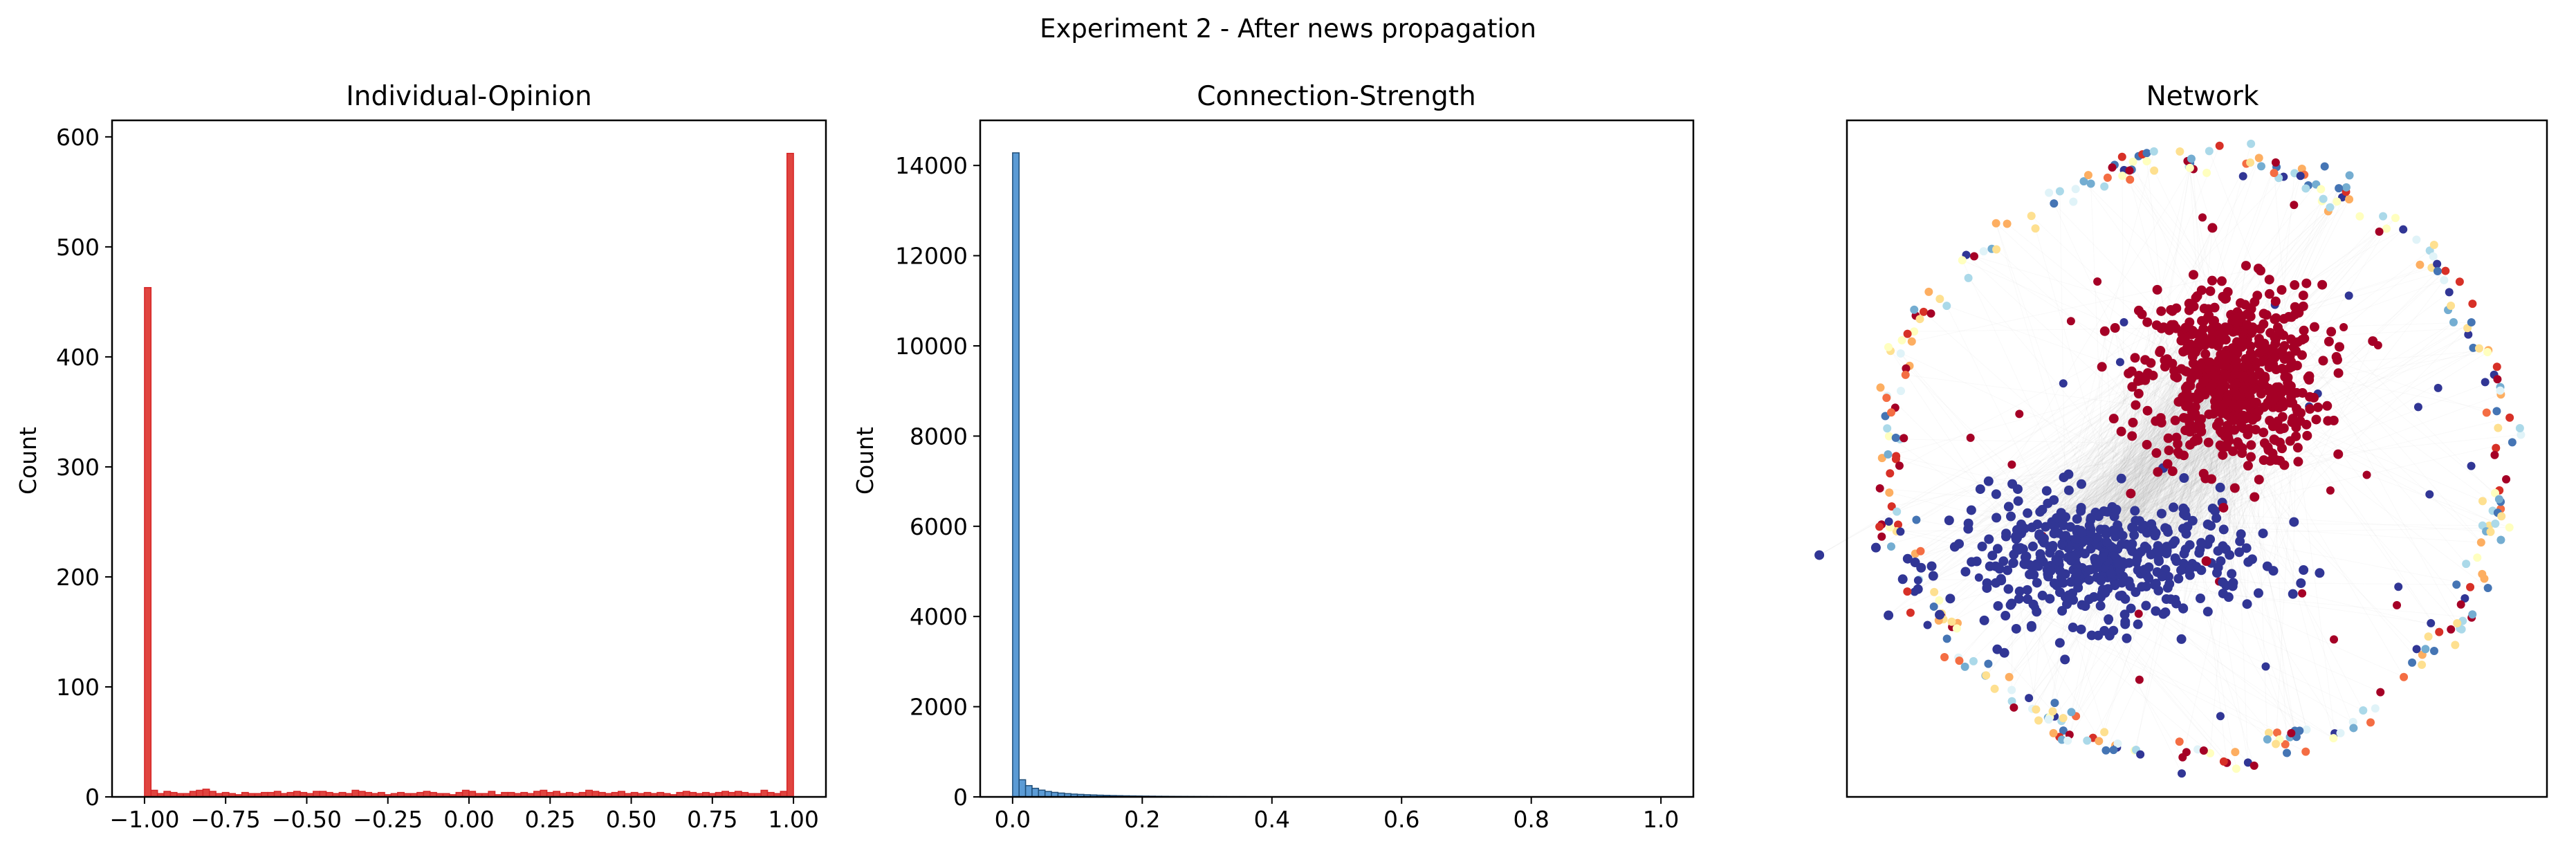 The height and width of the screenshot is (855, 2576). What do you see at coordinates (1336, 96) in the screenshot?
I see `connection-title: Connection-Strength` at bounding box center [1336, 96].